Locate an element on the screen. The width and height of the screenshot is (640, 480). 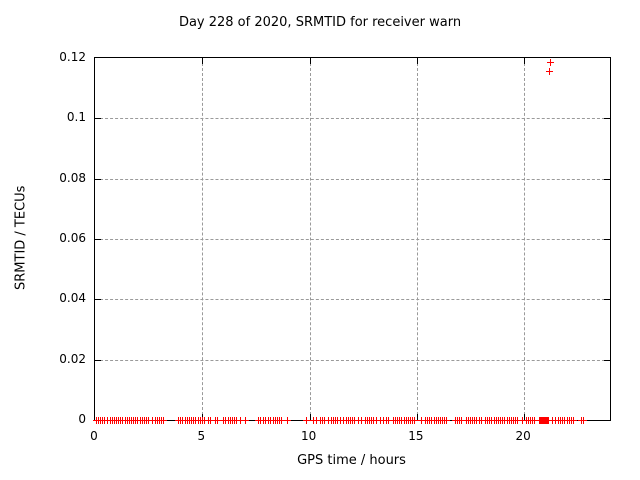
x-tick-label: 10 is located at coordinates (308, 436).